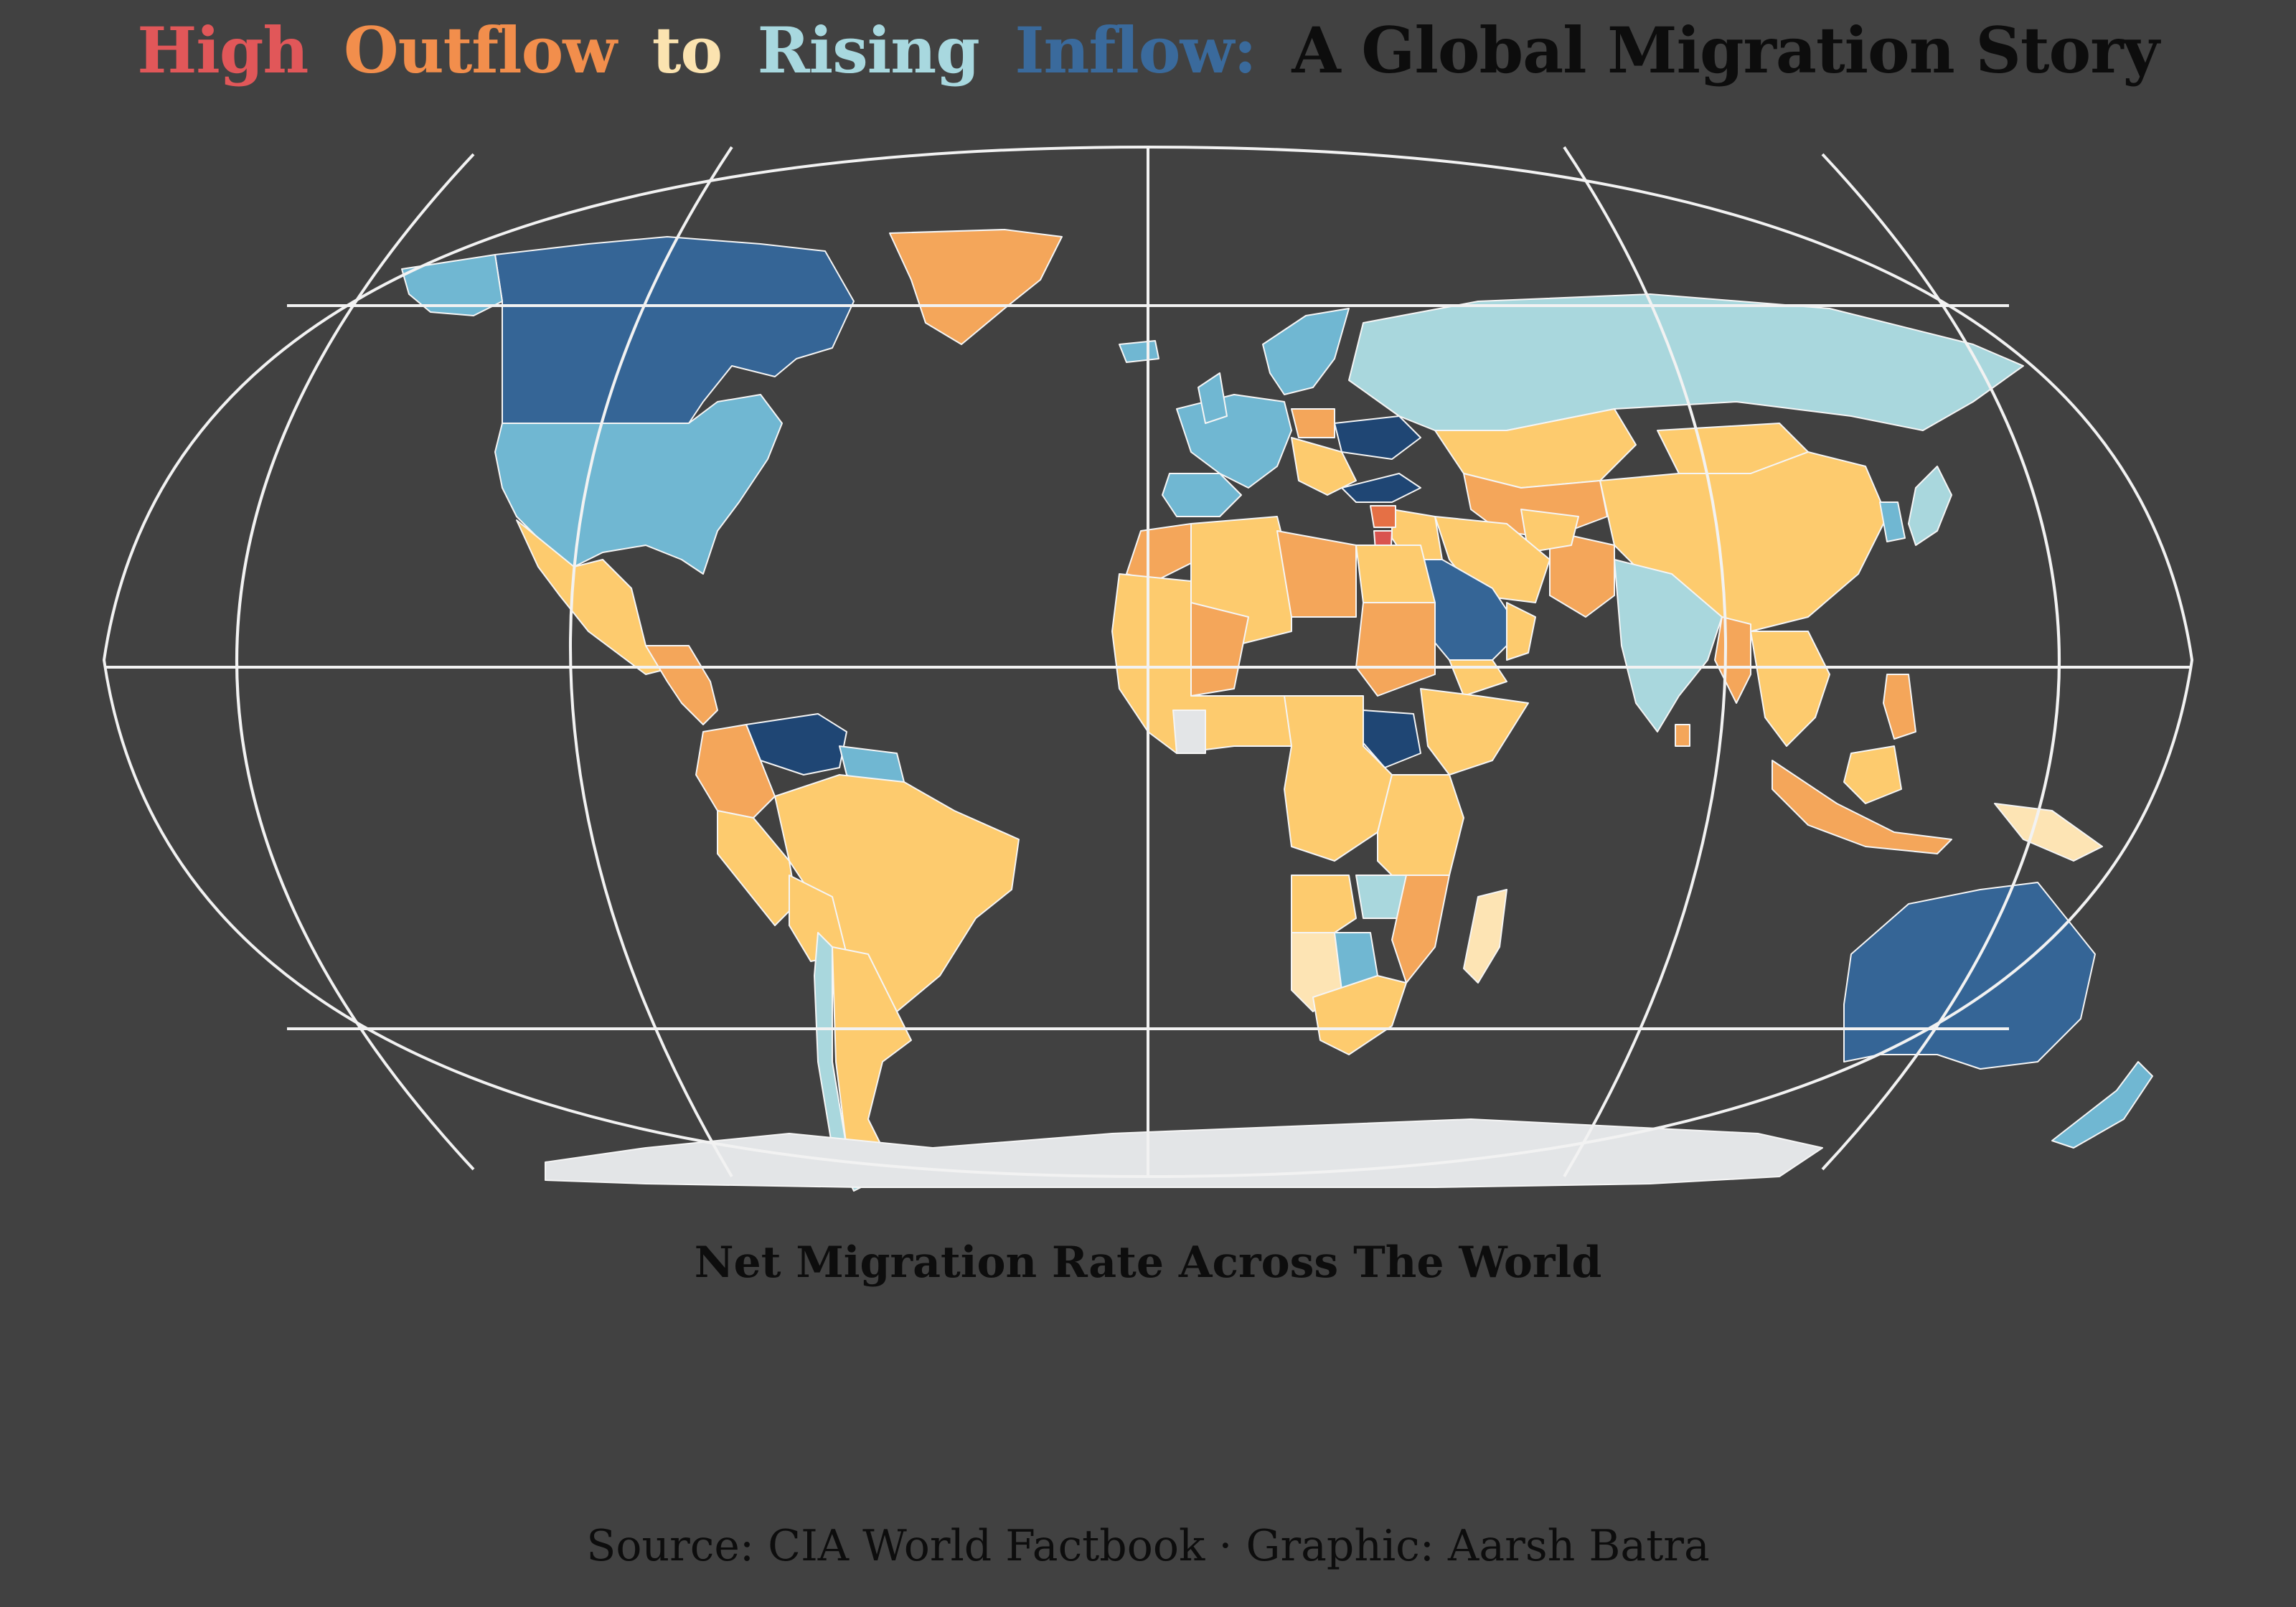  Describe the element at coordinates (1396, 574) in the screenshot. I see `region-egypt` at that location.